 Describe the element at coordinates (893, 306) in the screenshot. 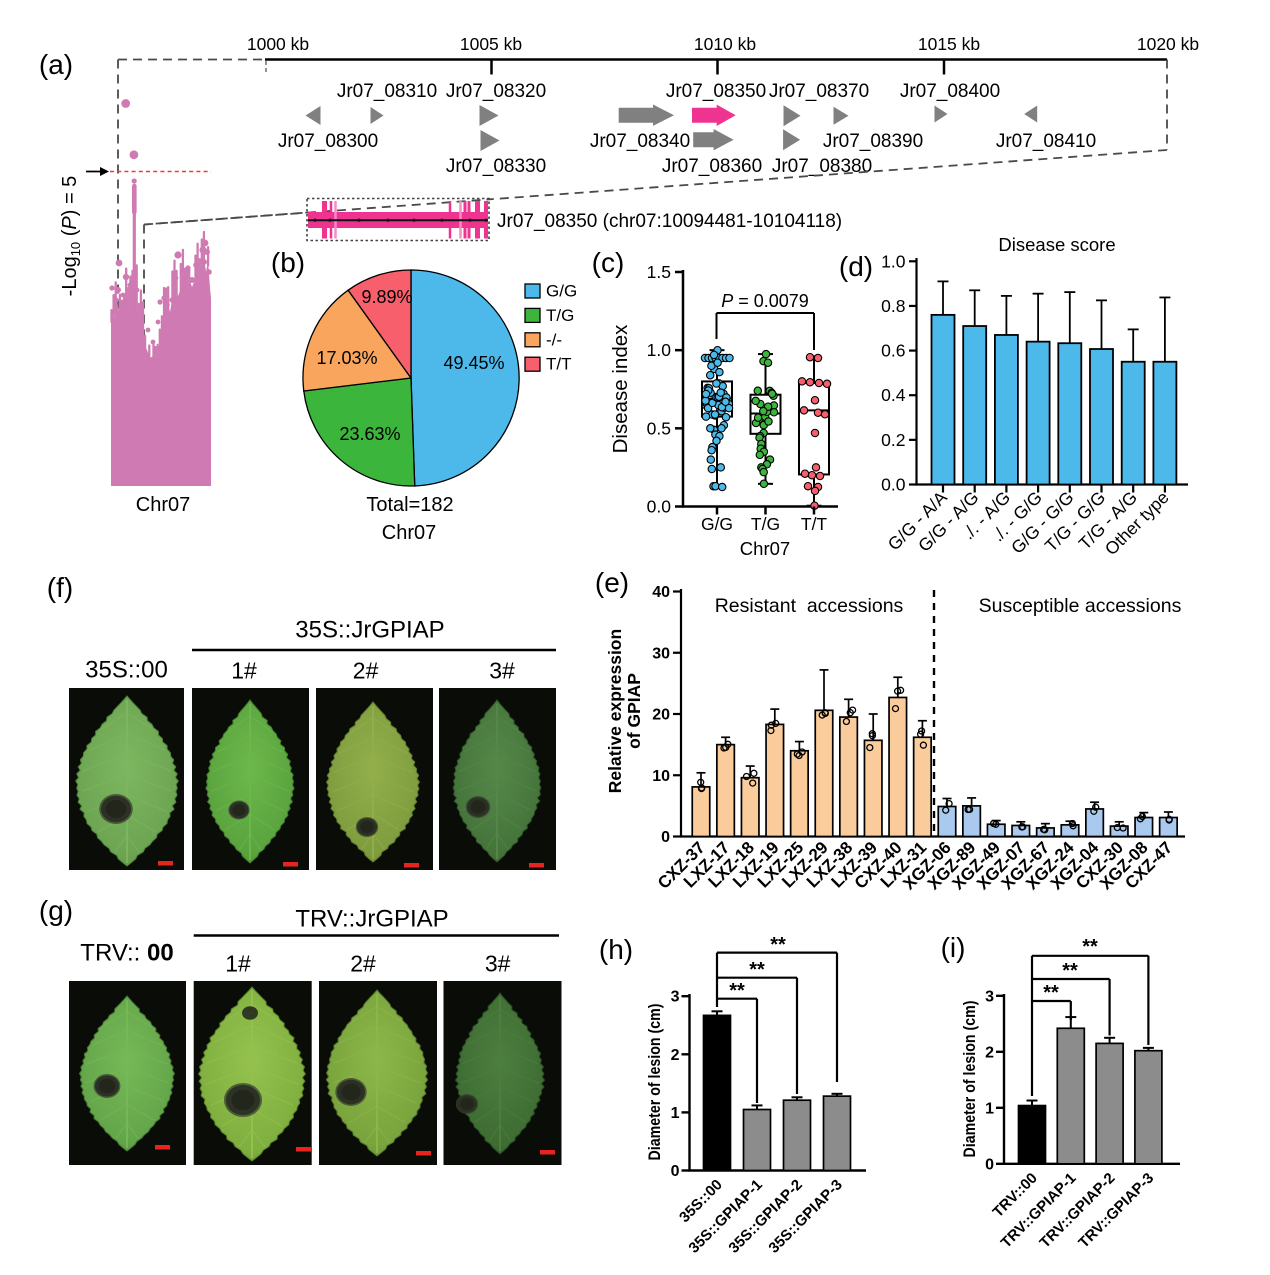

I see `svg-text: 0.8` at that location.